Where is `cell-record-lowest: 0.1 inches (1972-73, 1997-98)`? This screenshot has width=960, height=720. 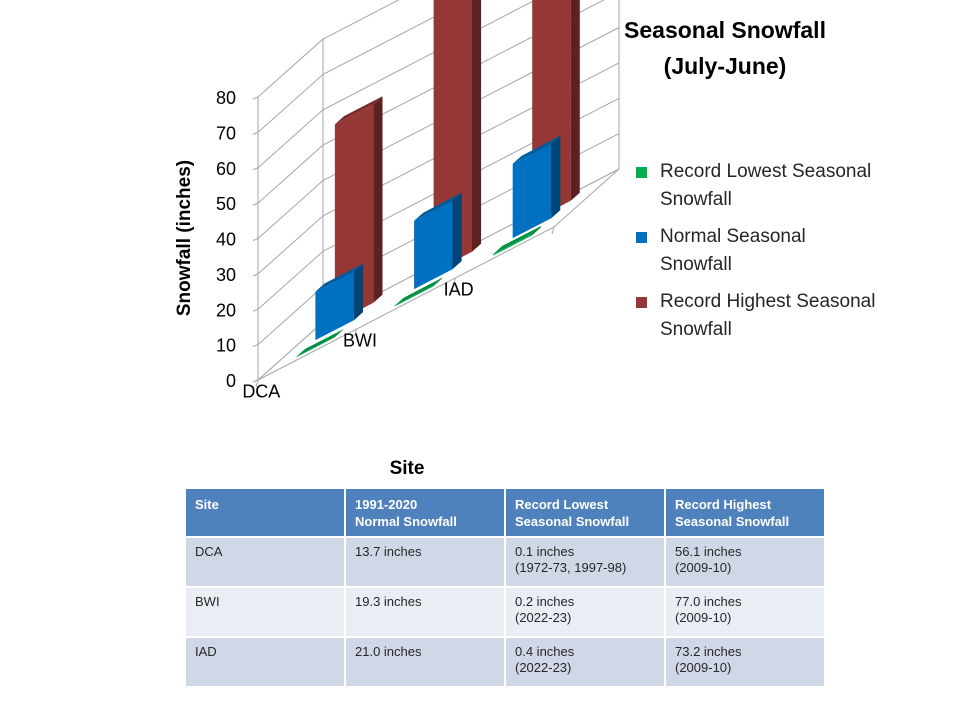
cell-record-lowest: 0.1 inches (1972-73, 1997-98) is located at coordinates (585, 562).